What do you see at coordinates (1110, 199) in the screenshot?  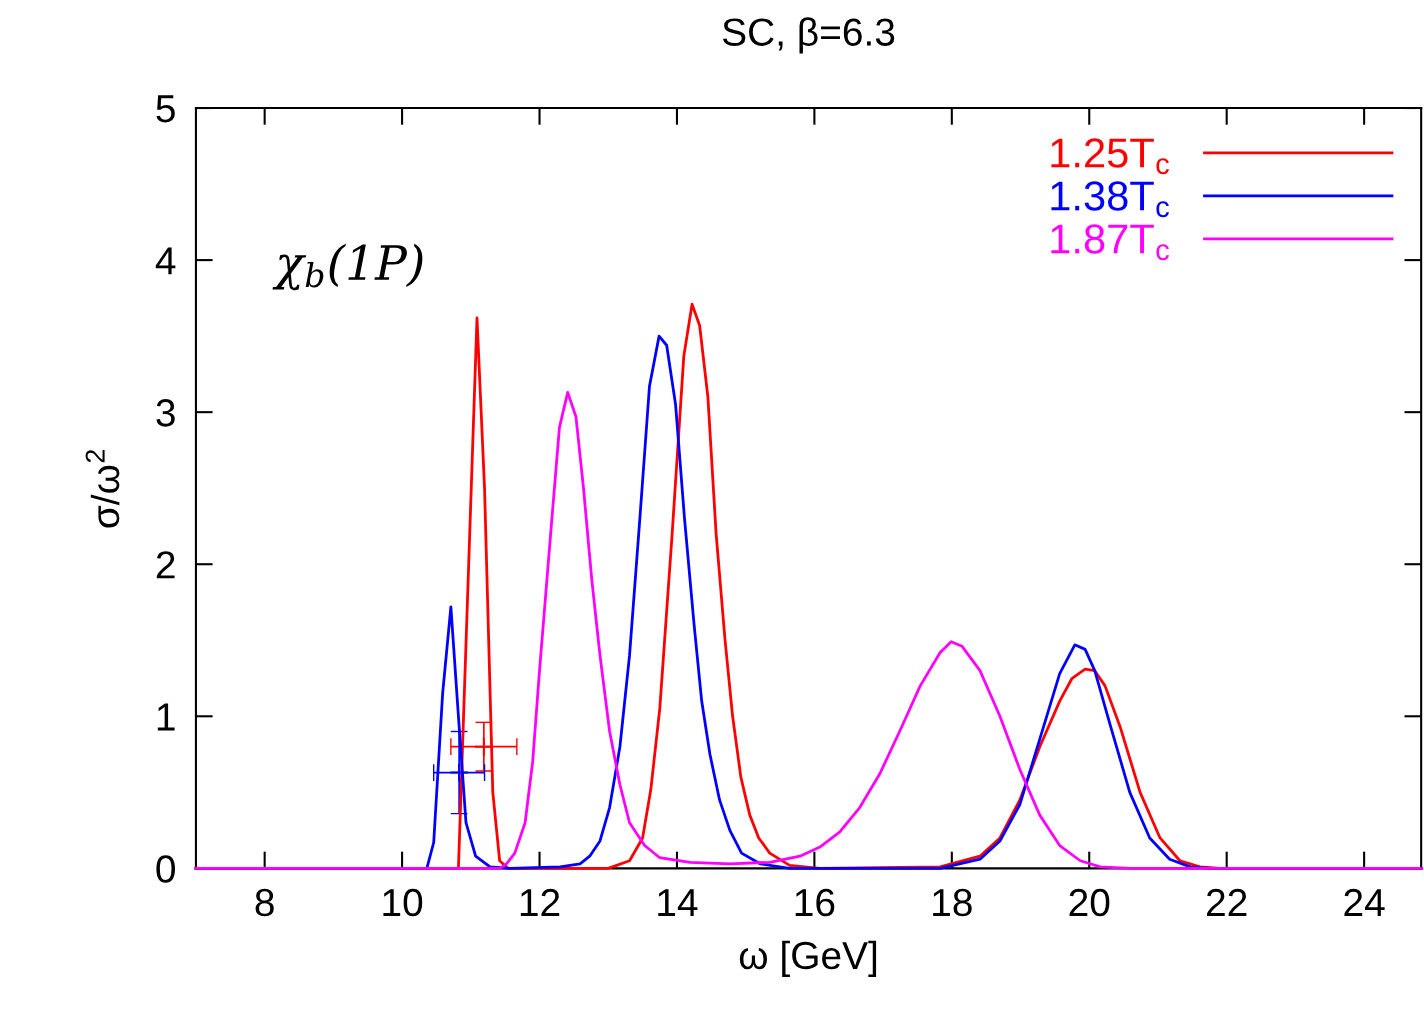 I see `legend-label: 1.38T$_{c}$` at bounding box center [1110, 199].